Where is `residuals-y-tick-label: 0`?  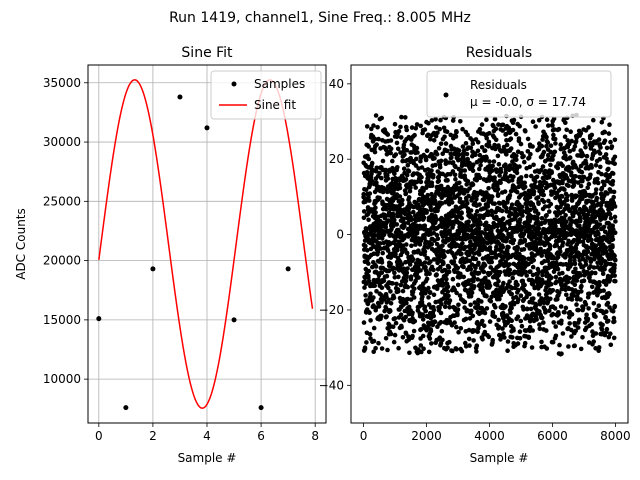 residuals-y-tick-label: 0 is located at coordinates (340, 235).